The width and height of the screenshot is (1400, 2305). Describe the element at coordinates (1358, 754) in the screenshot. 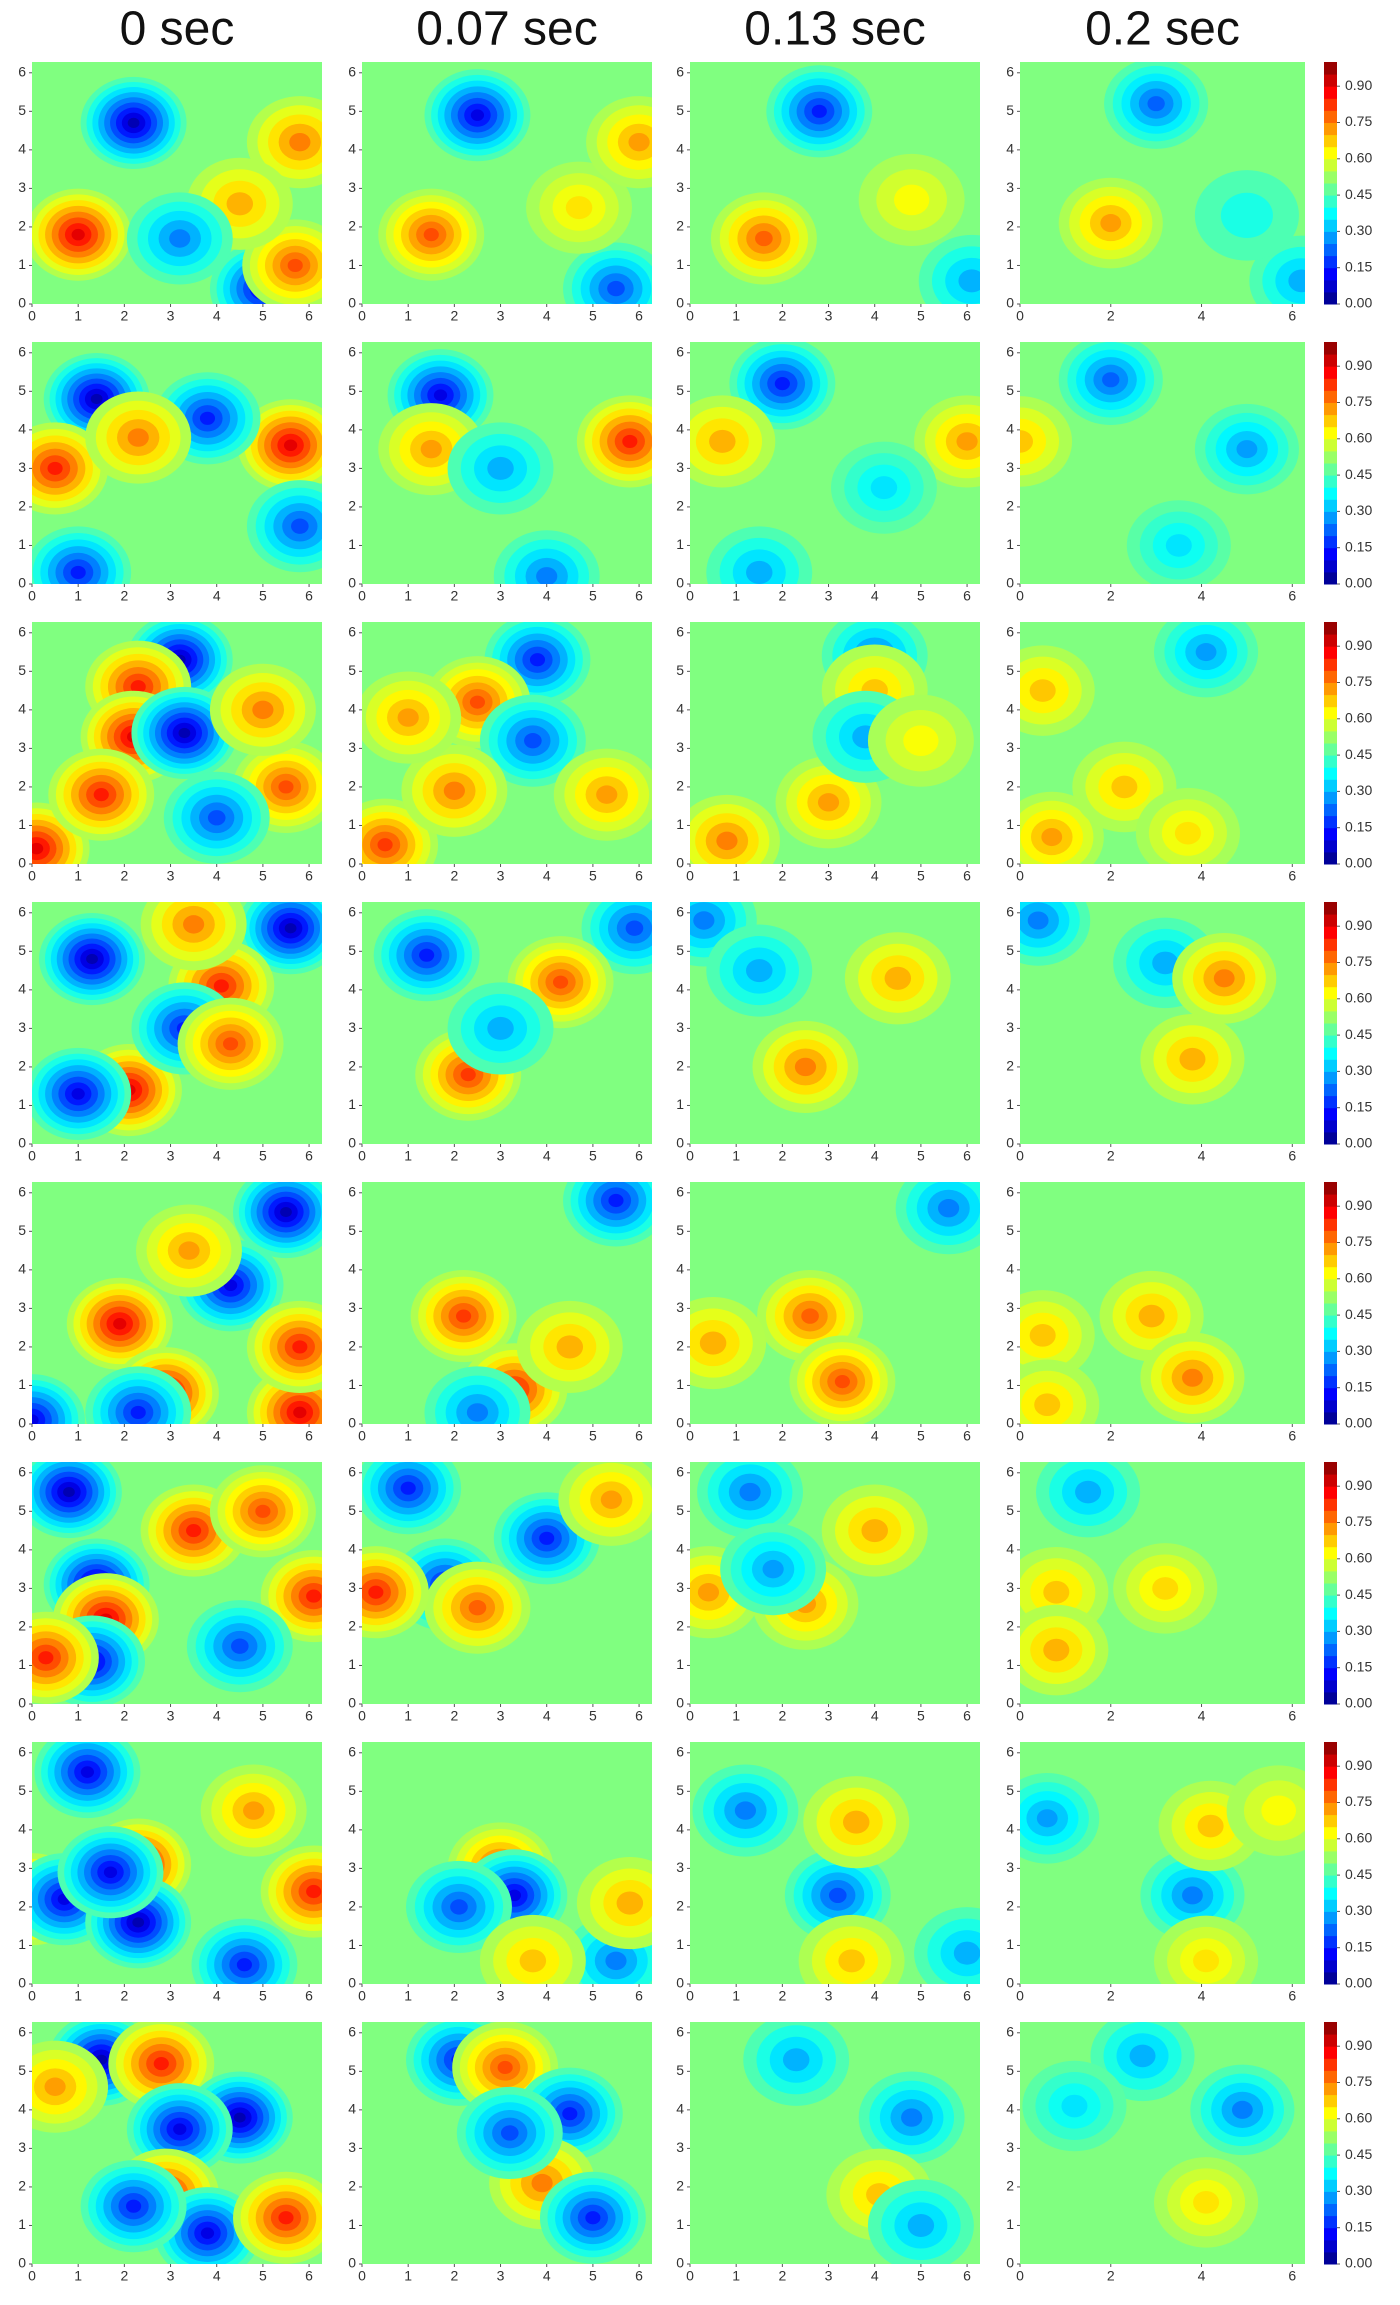

I see `colorbar-tick-label: 0.45` at that location.